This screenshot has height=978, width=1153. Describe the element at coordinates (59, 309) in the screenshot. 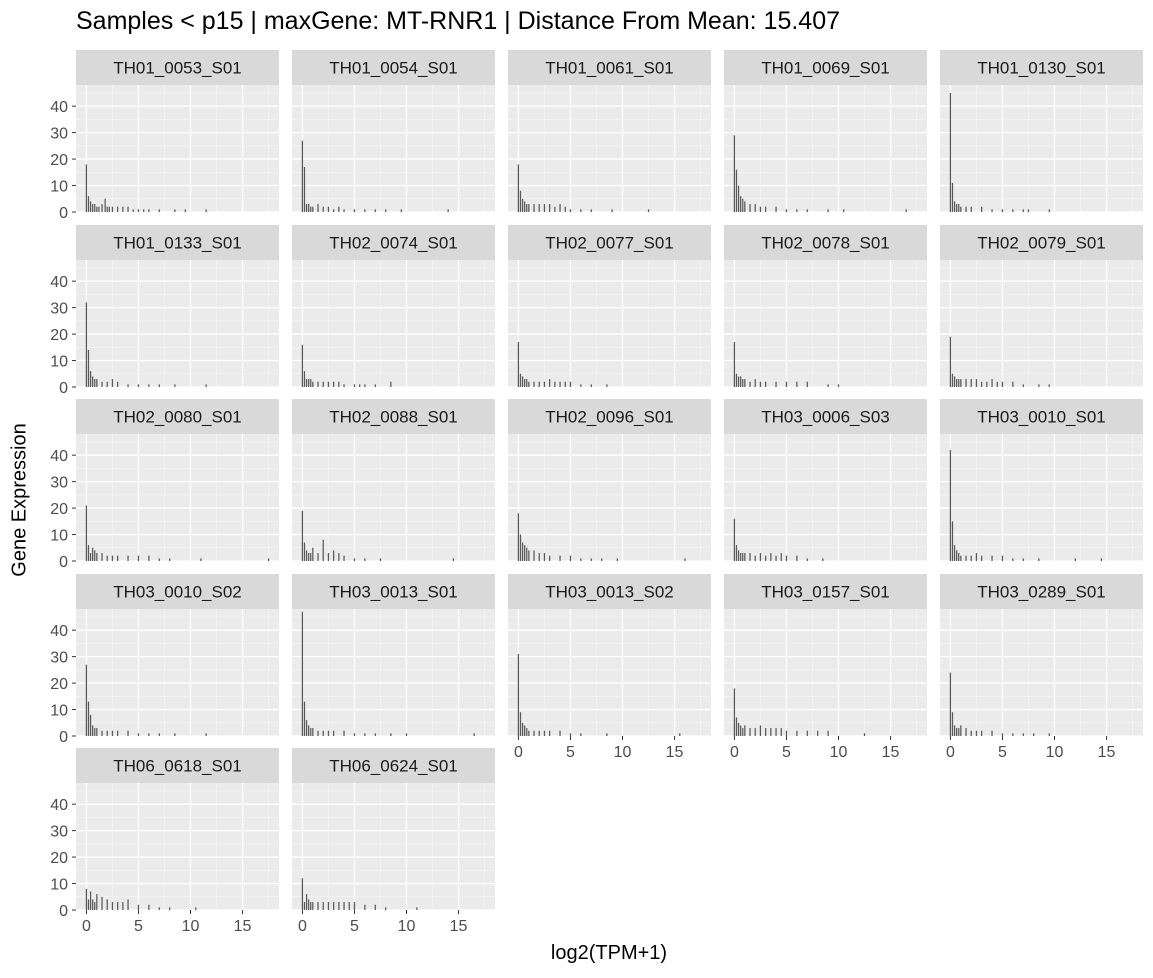

I see `y-tick-label: 30` at that location.